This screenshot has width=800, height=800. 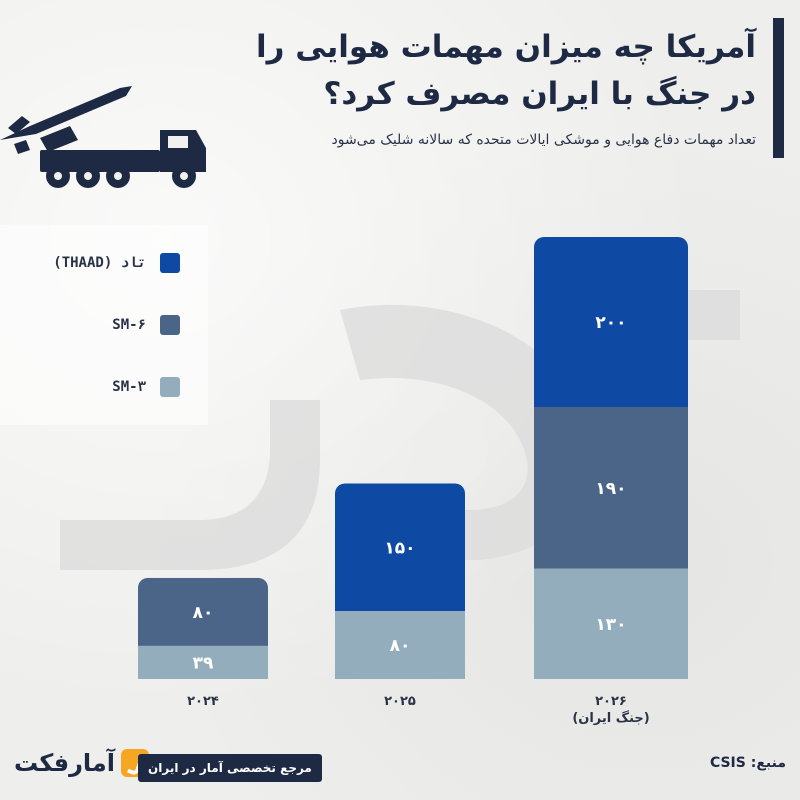 What do you see at coordinates (129, 387) in the screenshot?
I see `legend-label-sm3: SM-۳` at bounding box center [129, 387].